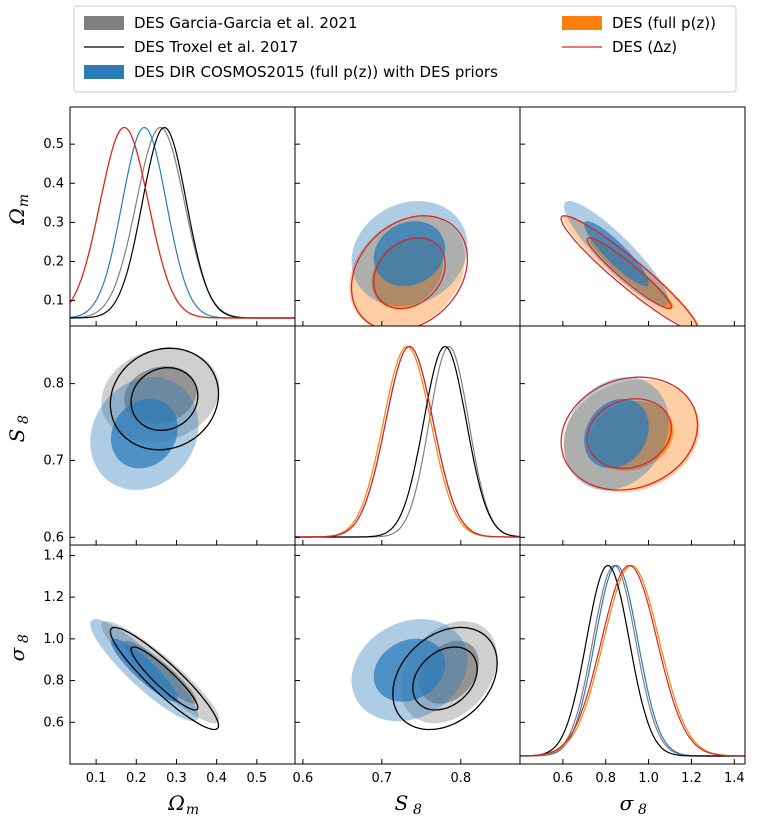  What do you see at coordinates (53, 555) in the screenshot?
I see `y-tick-label-sigma8: 1.4` at bounding box center [53, 555].